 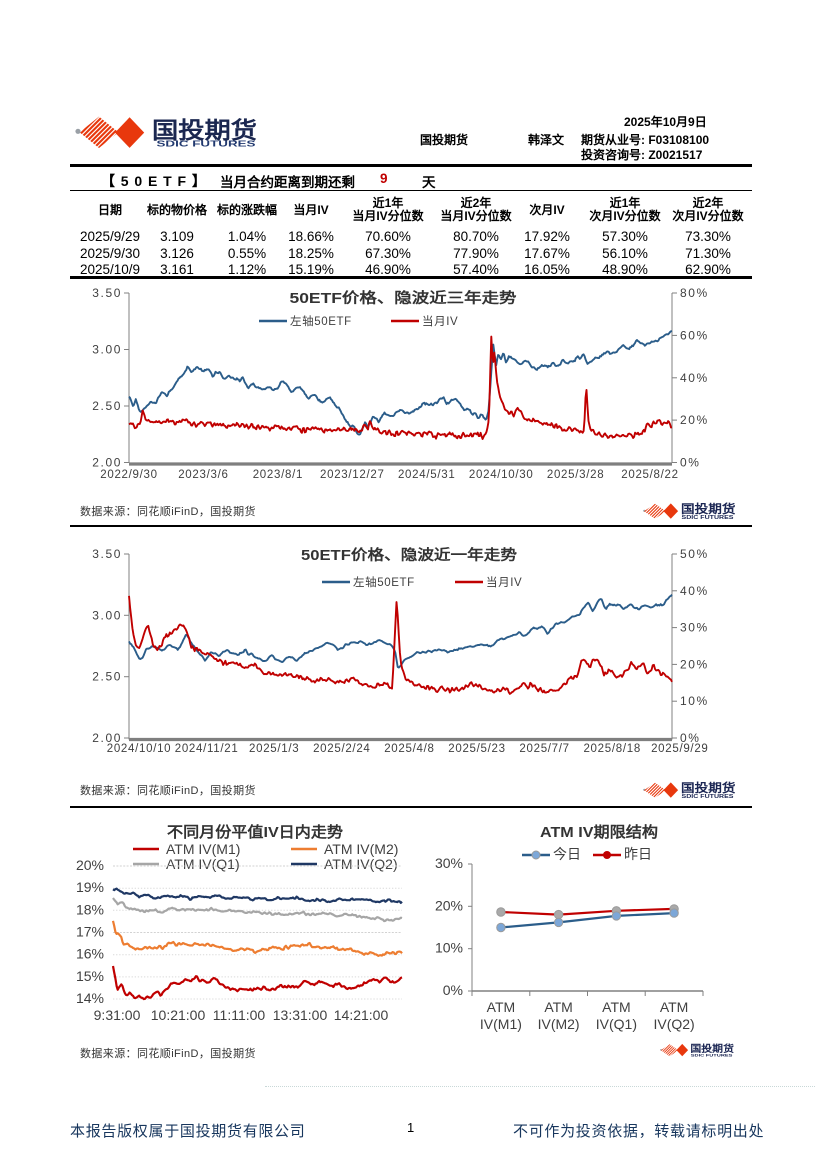 I want to click on svg-text: 16%, so click(x=90, y=954).